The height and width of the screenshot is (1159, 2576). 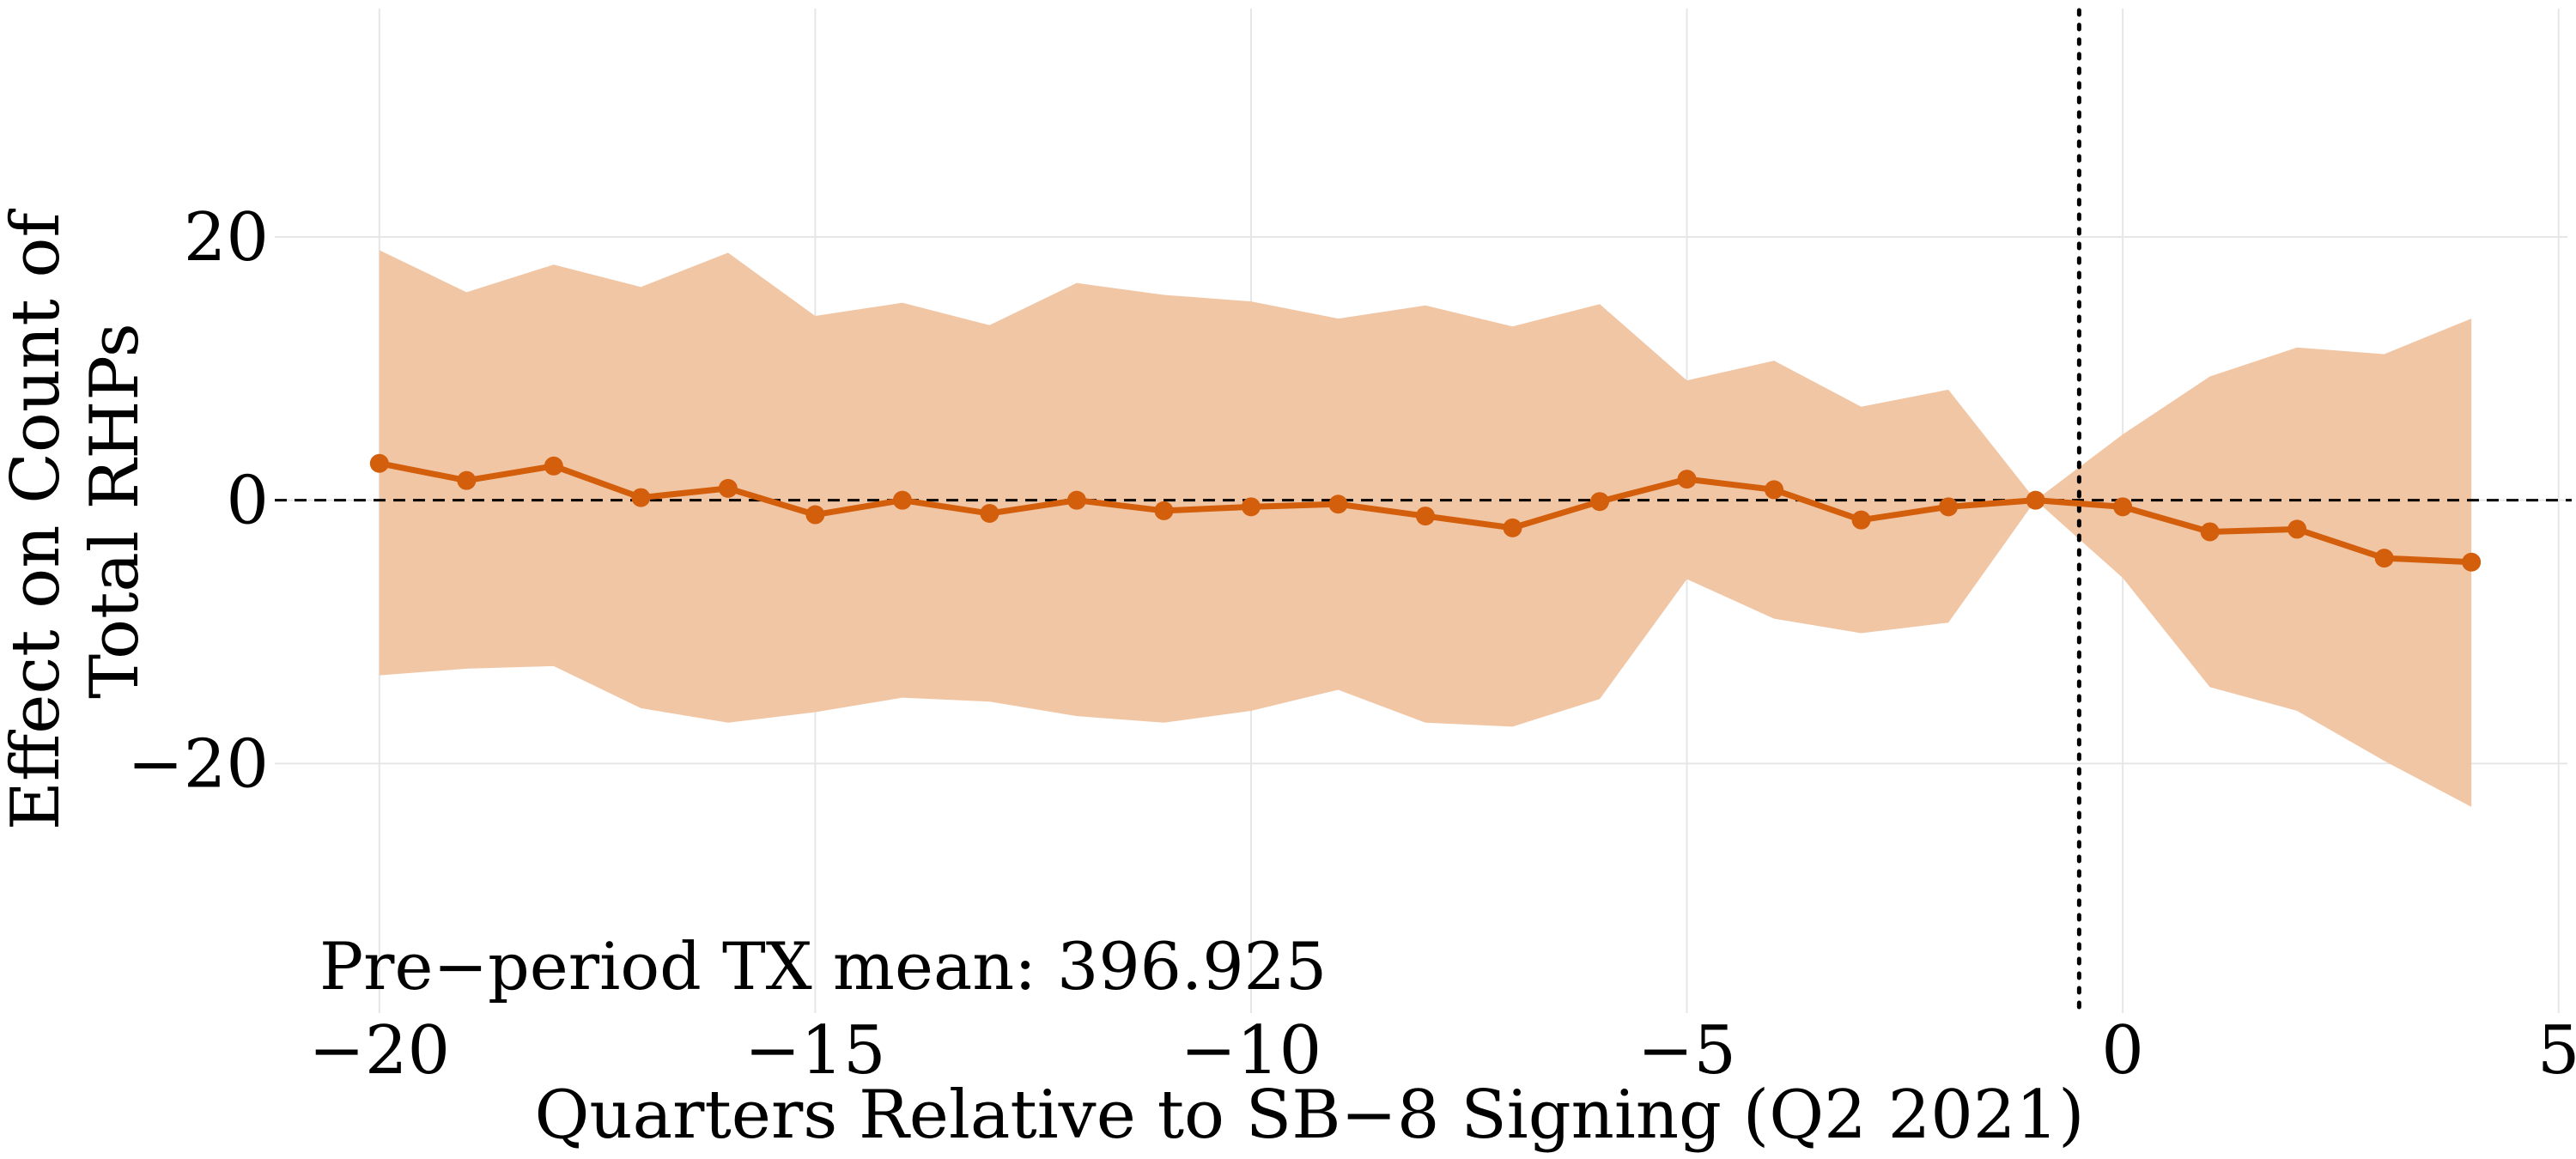 I want to click on y-tick-label-0: −20, so click(x=198, y=764).